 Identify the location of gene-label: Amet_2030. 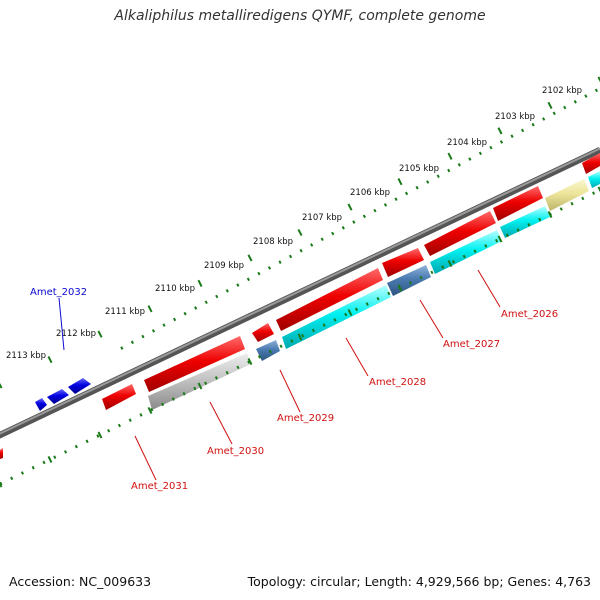
(235, 451).